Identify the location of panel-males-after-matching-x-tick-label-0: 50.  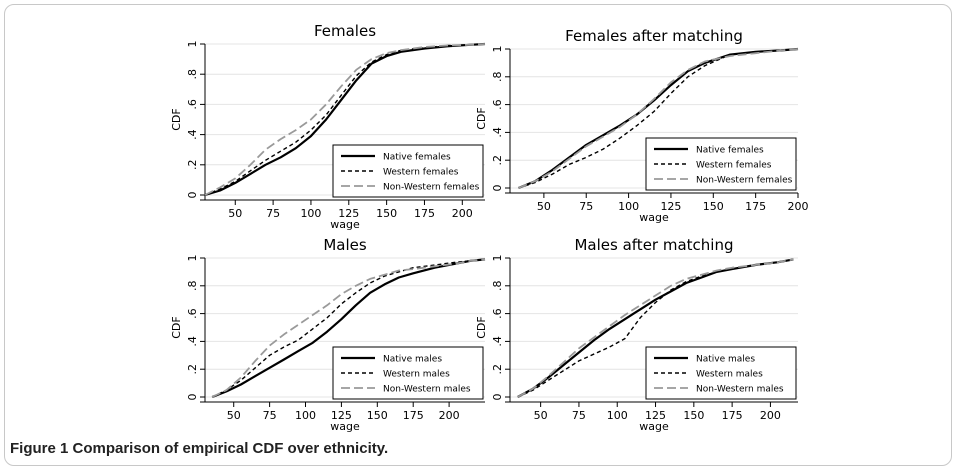
(541, 415).